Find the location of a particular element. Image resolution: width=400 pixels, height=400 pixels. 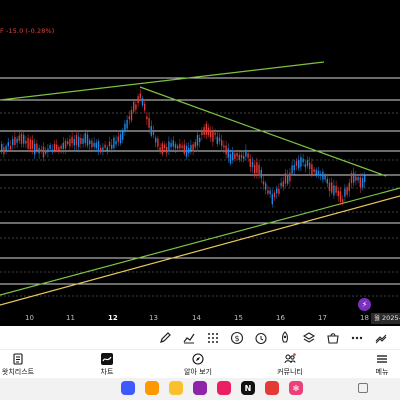

rocket-icon is located at coordinates (285, 338).